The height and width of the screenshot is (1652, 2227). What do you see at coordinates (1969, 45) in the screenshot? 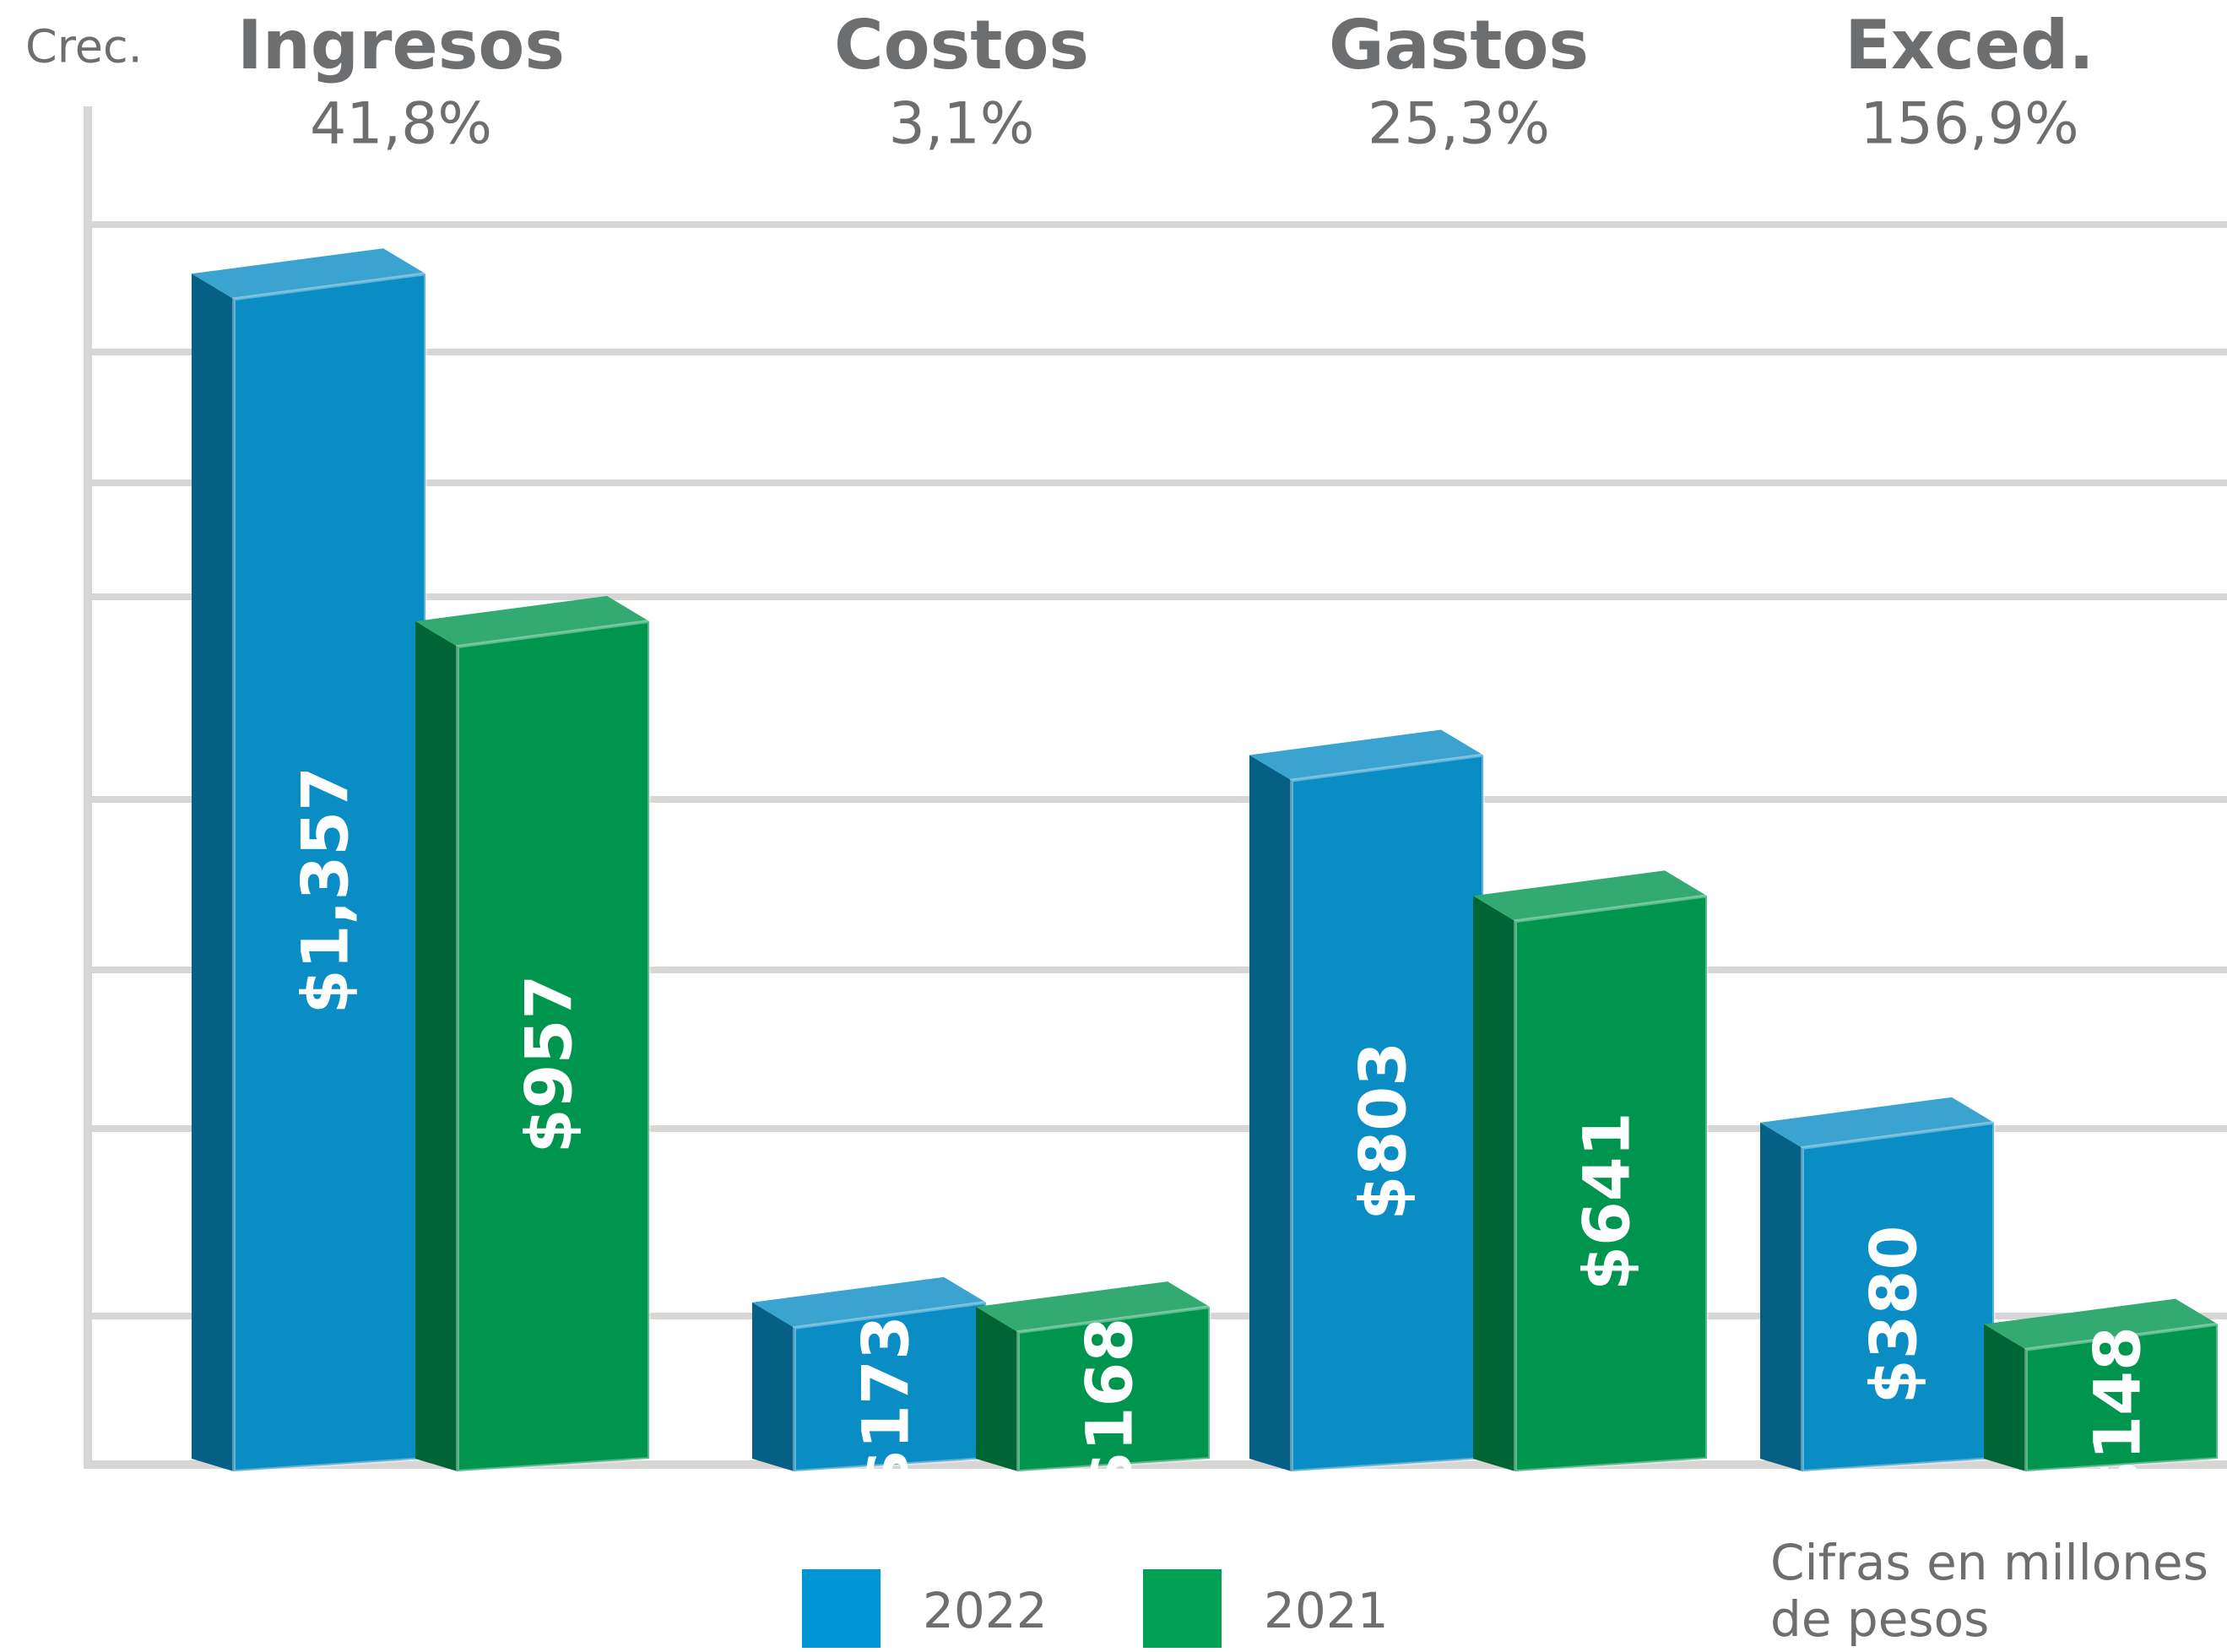
I see `category-label: Exced.` at bounding box center [1969, 45].